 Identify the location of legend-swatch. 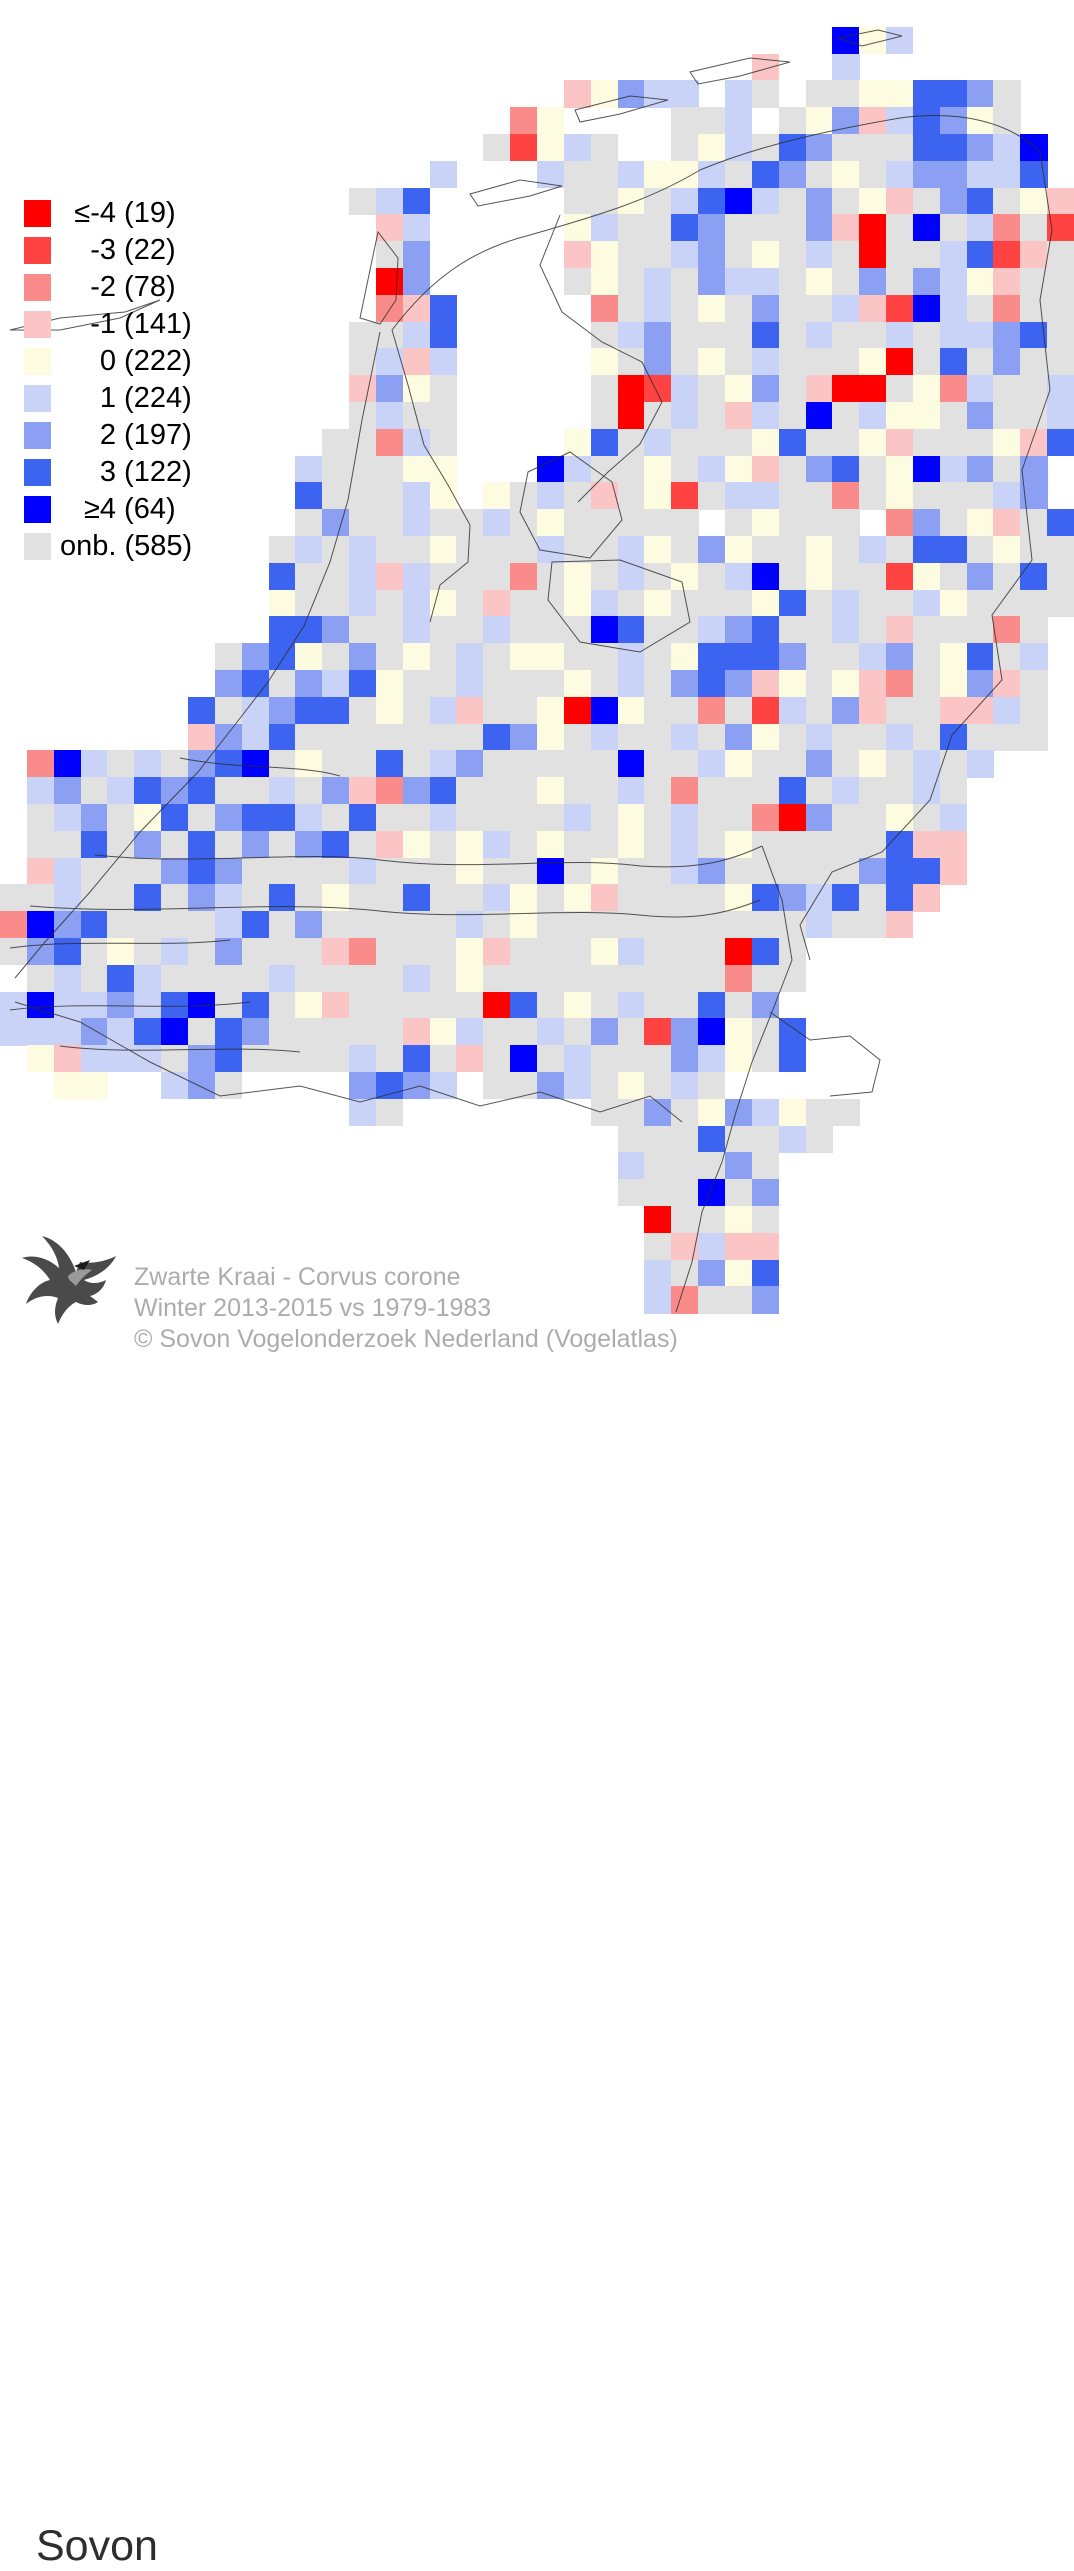
(37, 509).